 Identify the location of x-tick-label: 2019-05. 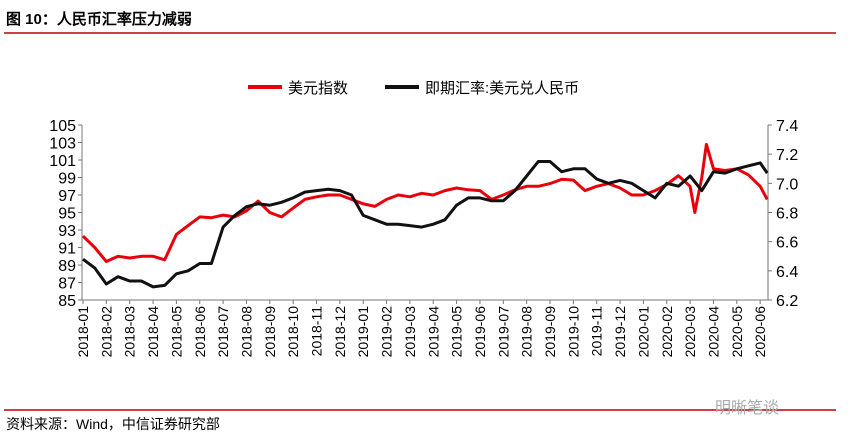
(457, 332).